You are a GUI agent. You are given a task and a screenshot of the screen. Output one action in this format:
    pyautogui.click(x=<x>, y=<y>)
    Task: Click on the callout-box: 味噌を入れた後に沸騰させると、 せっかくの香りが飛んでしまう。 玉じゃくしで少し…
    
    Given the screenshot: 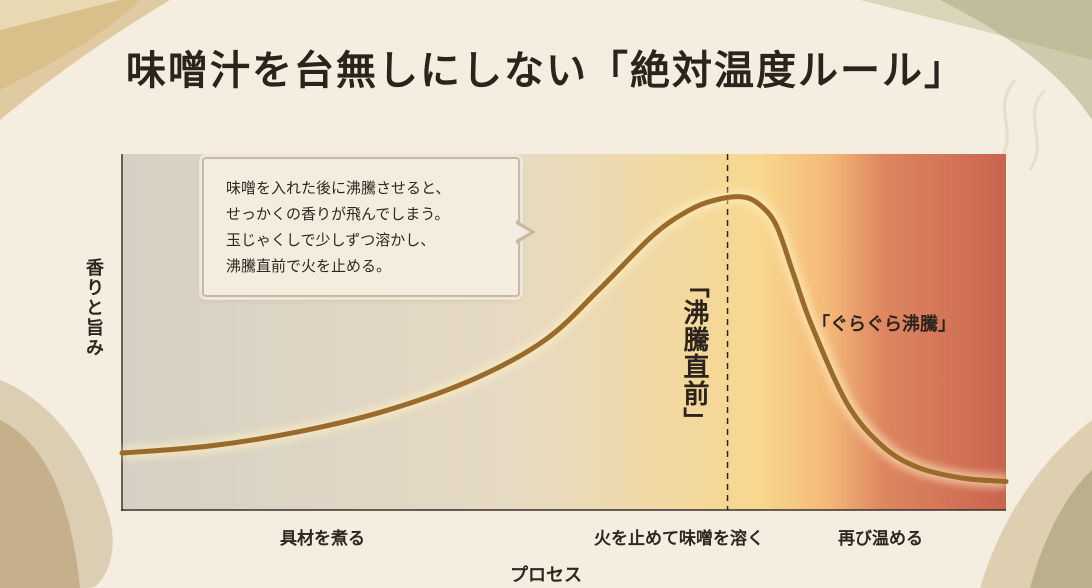 What is the action you would take?
    pyautogui.click(x=361, y=227)
    